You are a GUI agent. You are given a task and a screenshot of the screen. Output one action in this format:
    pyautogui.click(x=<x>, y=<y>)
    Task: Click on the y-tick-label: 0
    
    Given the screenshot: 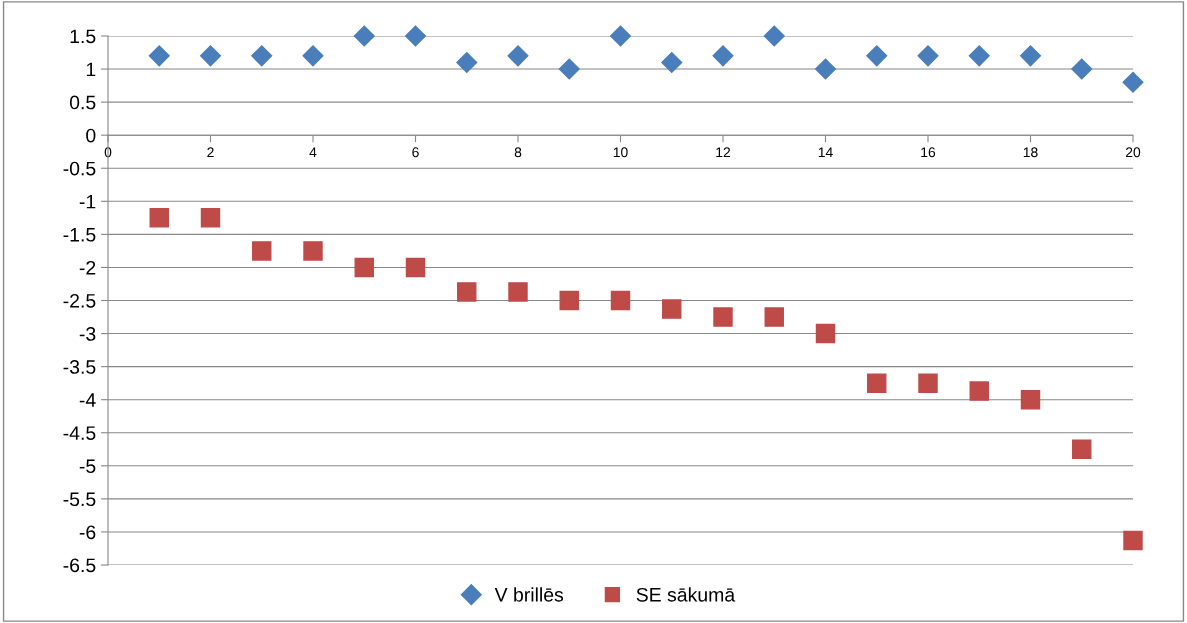 What is the action you would take?
    pyautogui.click(x=91, y=135)
    